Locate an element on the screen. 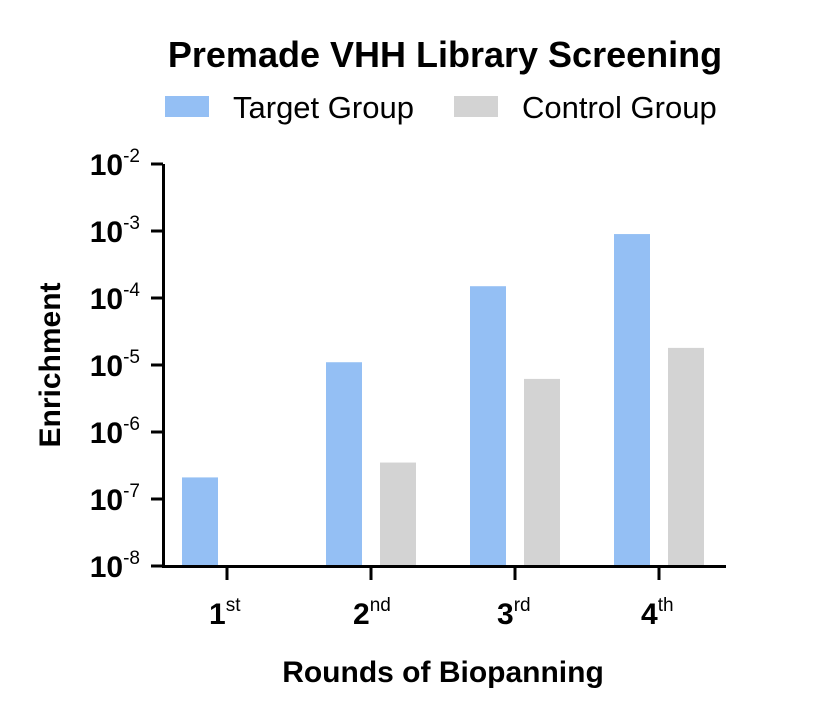 Image resolution: width=820 pixels, height=723 pixels. legend-swatch-control is located at coordinates (476, 106).